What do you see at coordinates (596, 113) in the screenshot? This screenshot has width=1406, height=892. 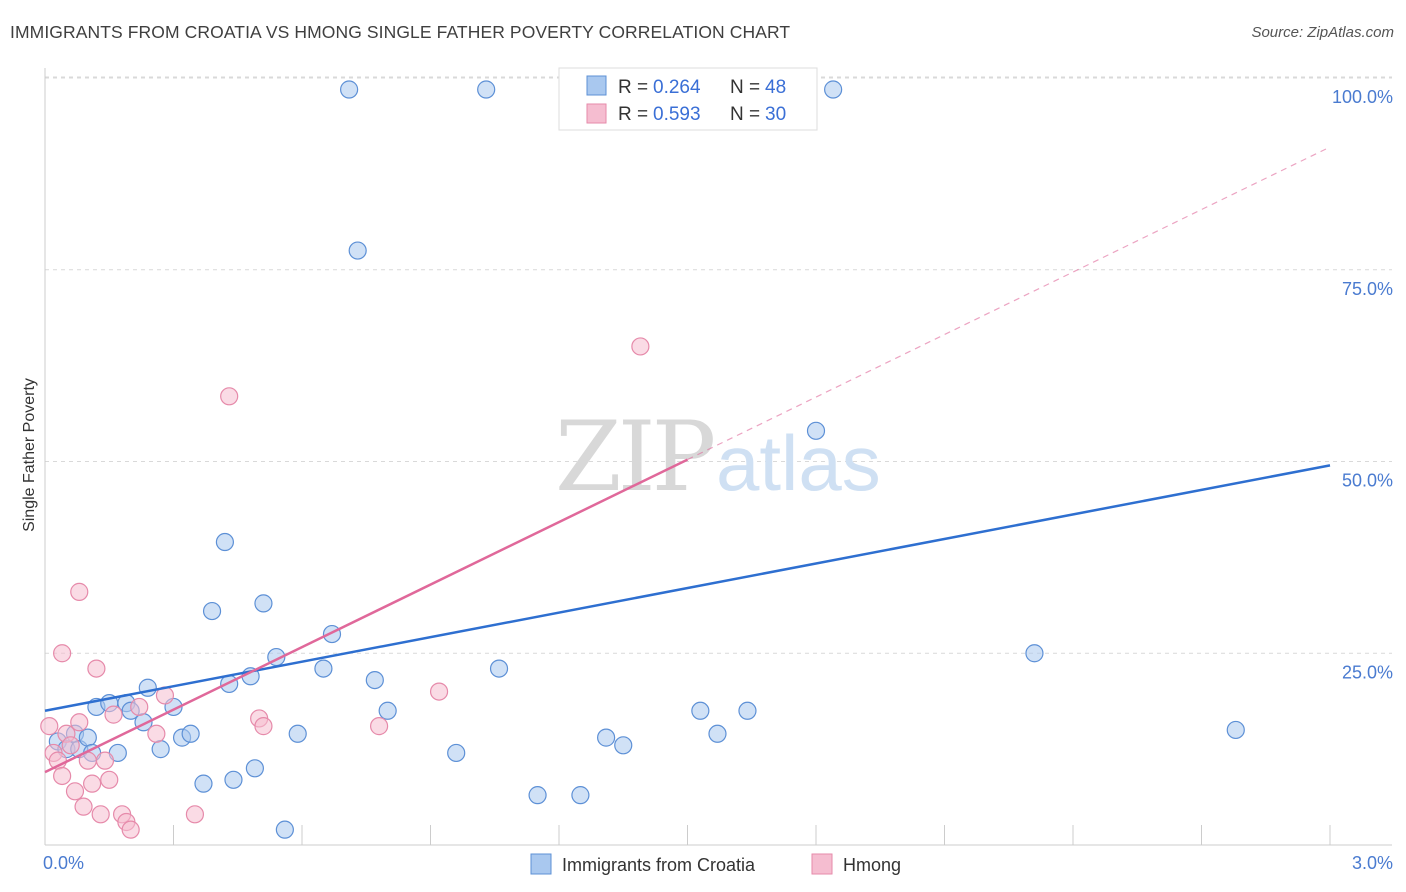 I see `legend-swatch-hmong` at bounding box center [596, 113].